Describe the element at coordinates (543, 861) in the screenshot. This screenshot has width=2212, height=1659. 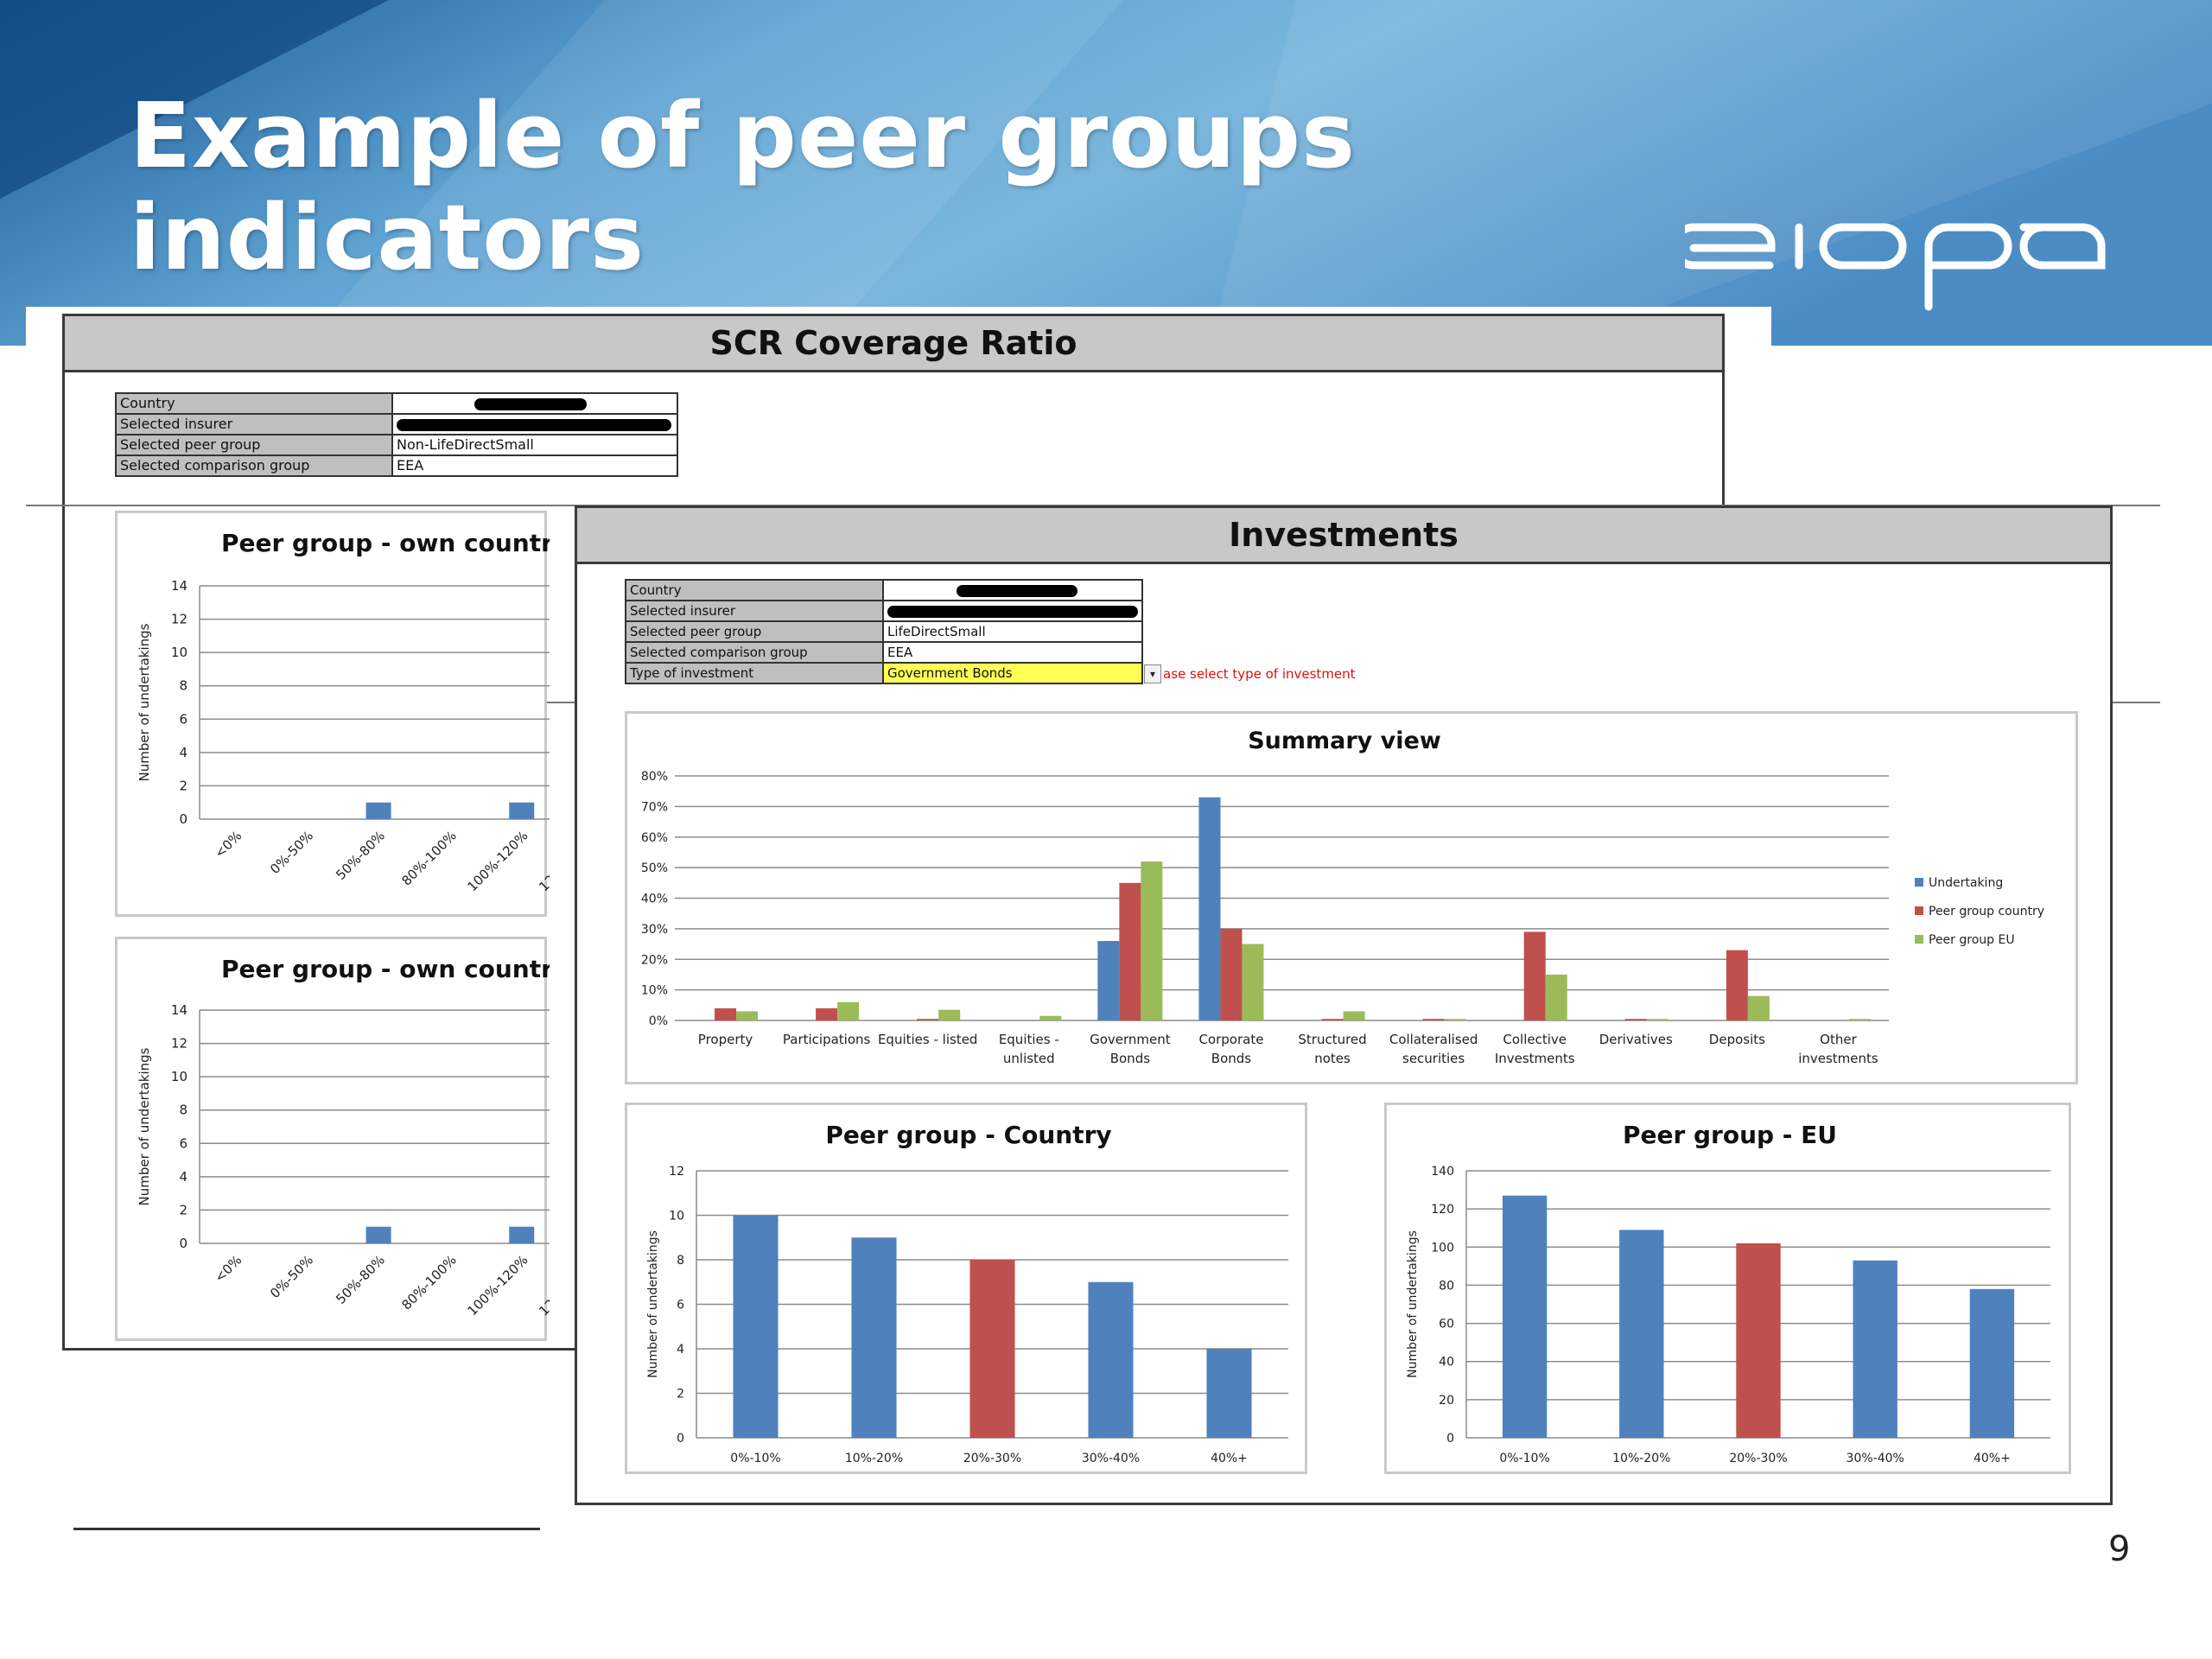
I see `x-tick-label: 120%-150%` at that location.